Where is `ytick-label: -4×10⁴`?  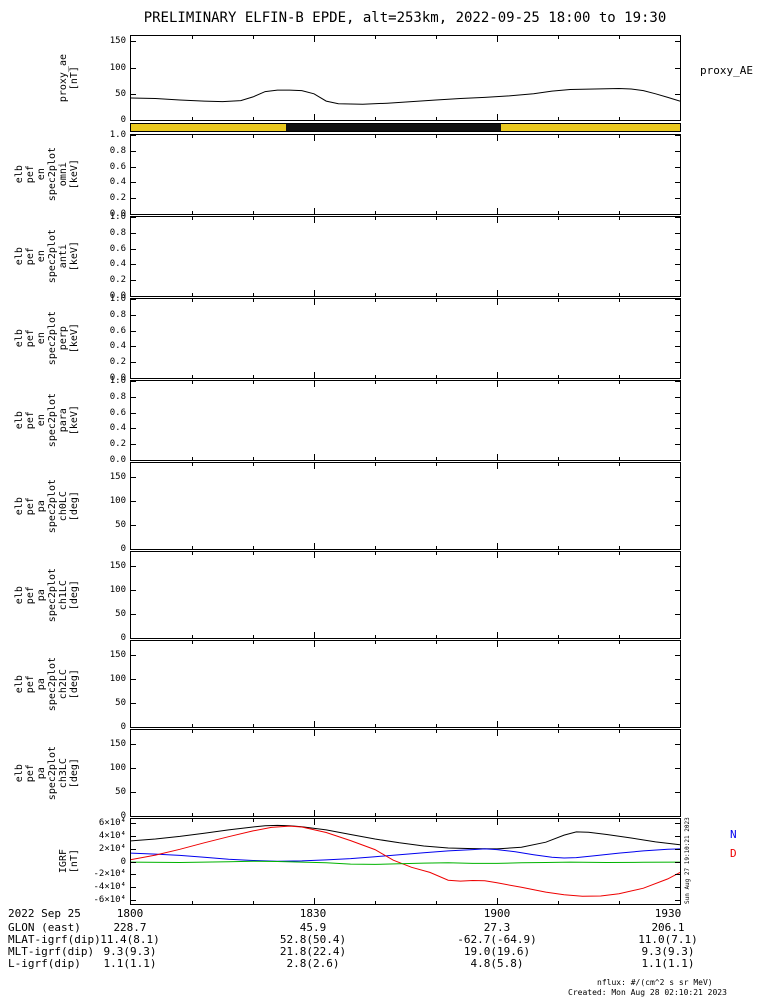
ytick-label: -4×10⁴ is located at coordinates (109, 887).